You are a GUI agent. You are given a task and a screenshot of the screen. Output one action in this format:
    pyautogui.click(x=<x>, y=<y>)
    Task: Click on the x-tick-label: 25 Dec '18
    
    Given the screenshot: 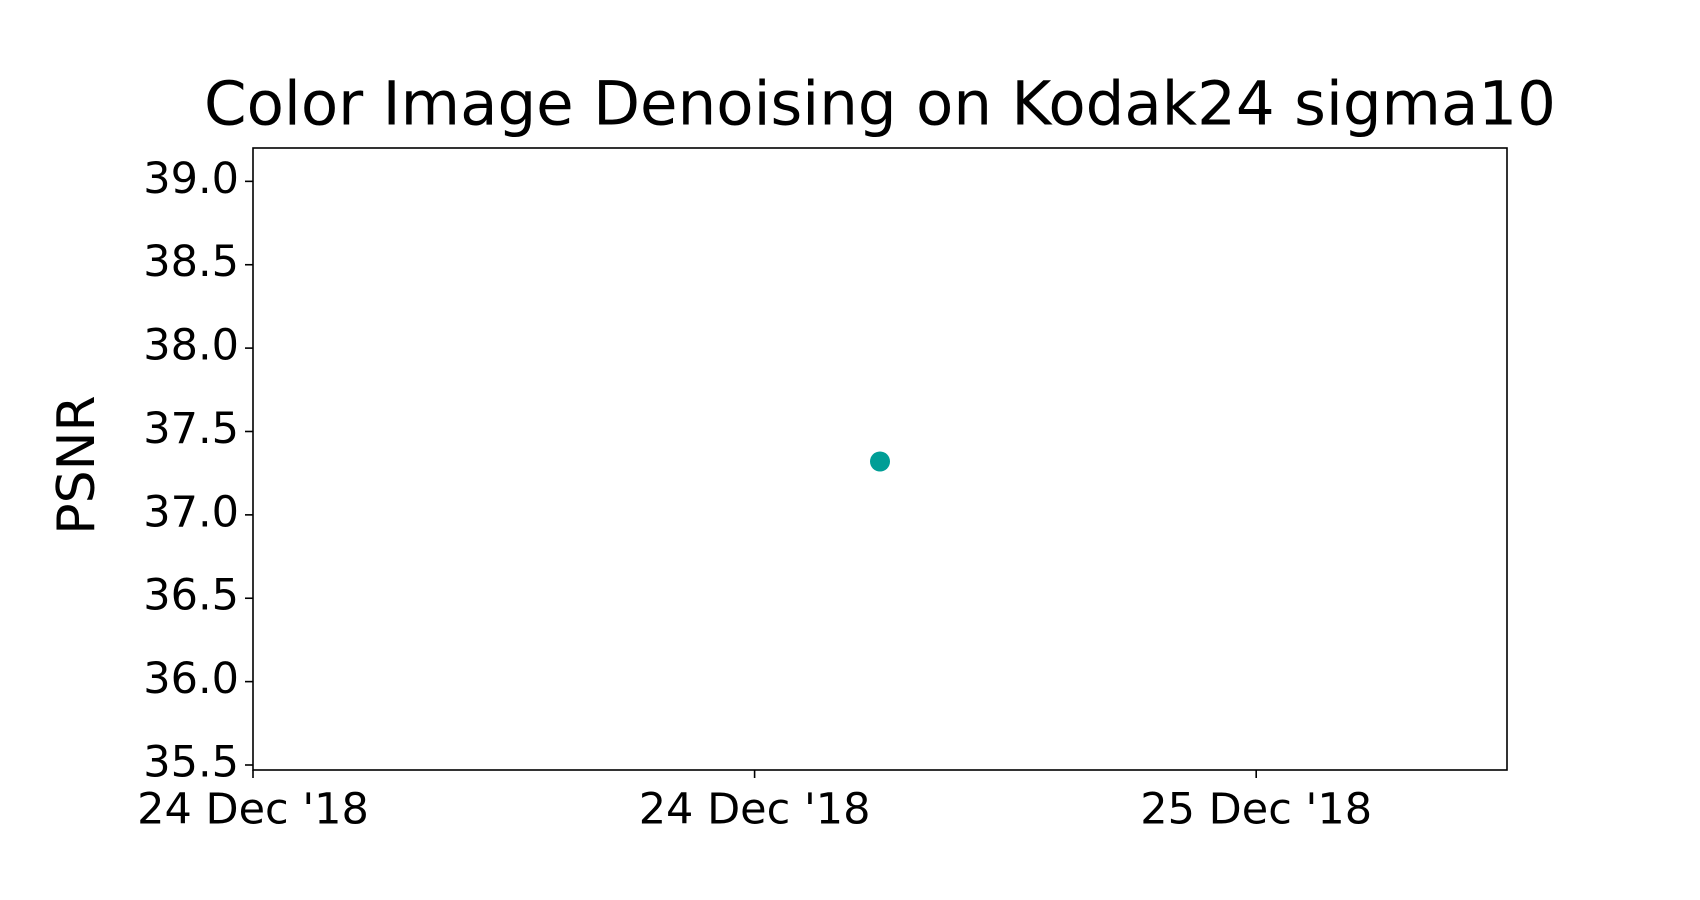 What is the action you would take?
    pyautogui.click(x=1256, y=810)
    